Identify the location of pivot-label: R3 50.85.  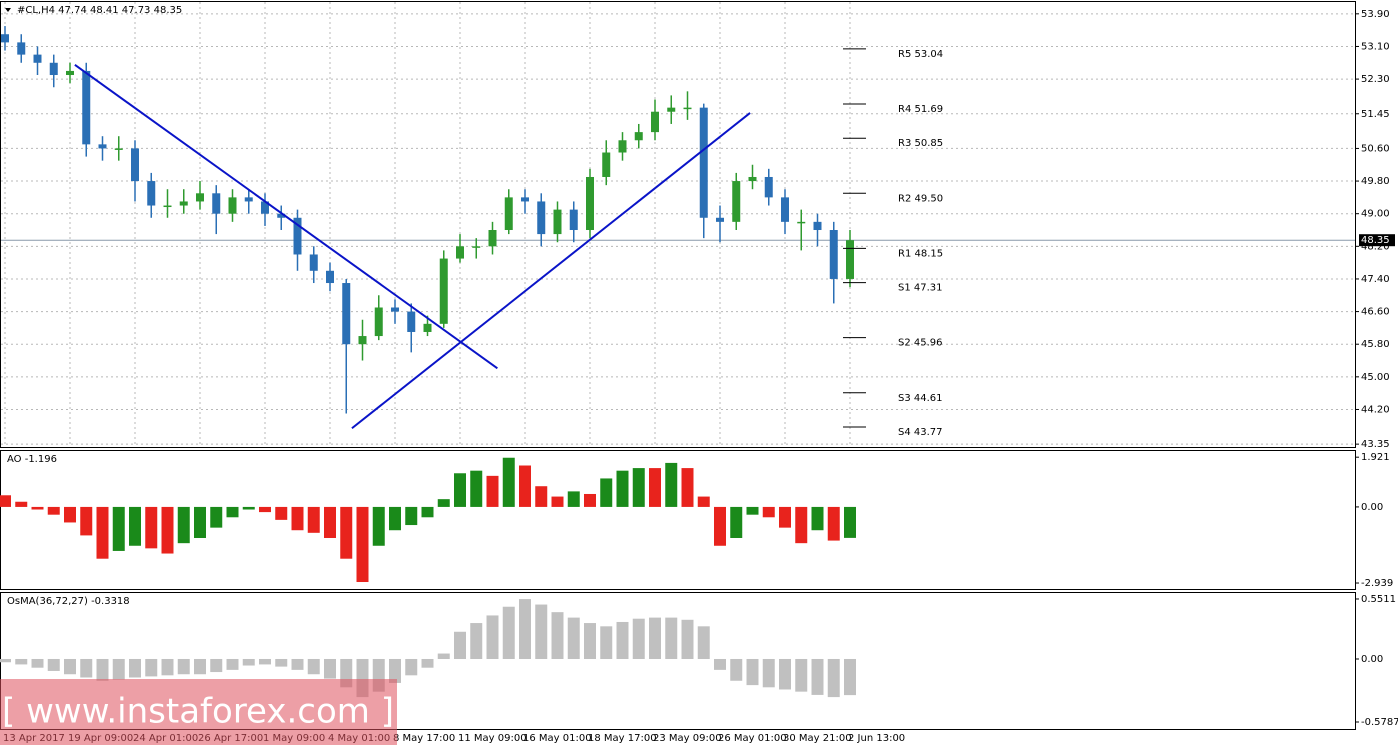
(920, 143).